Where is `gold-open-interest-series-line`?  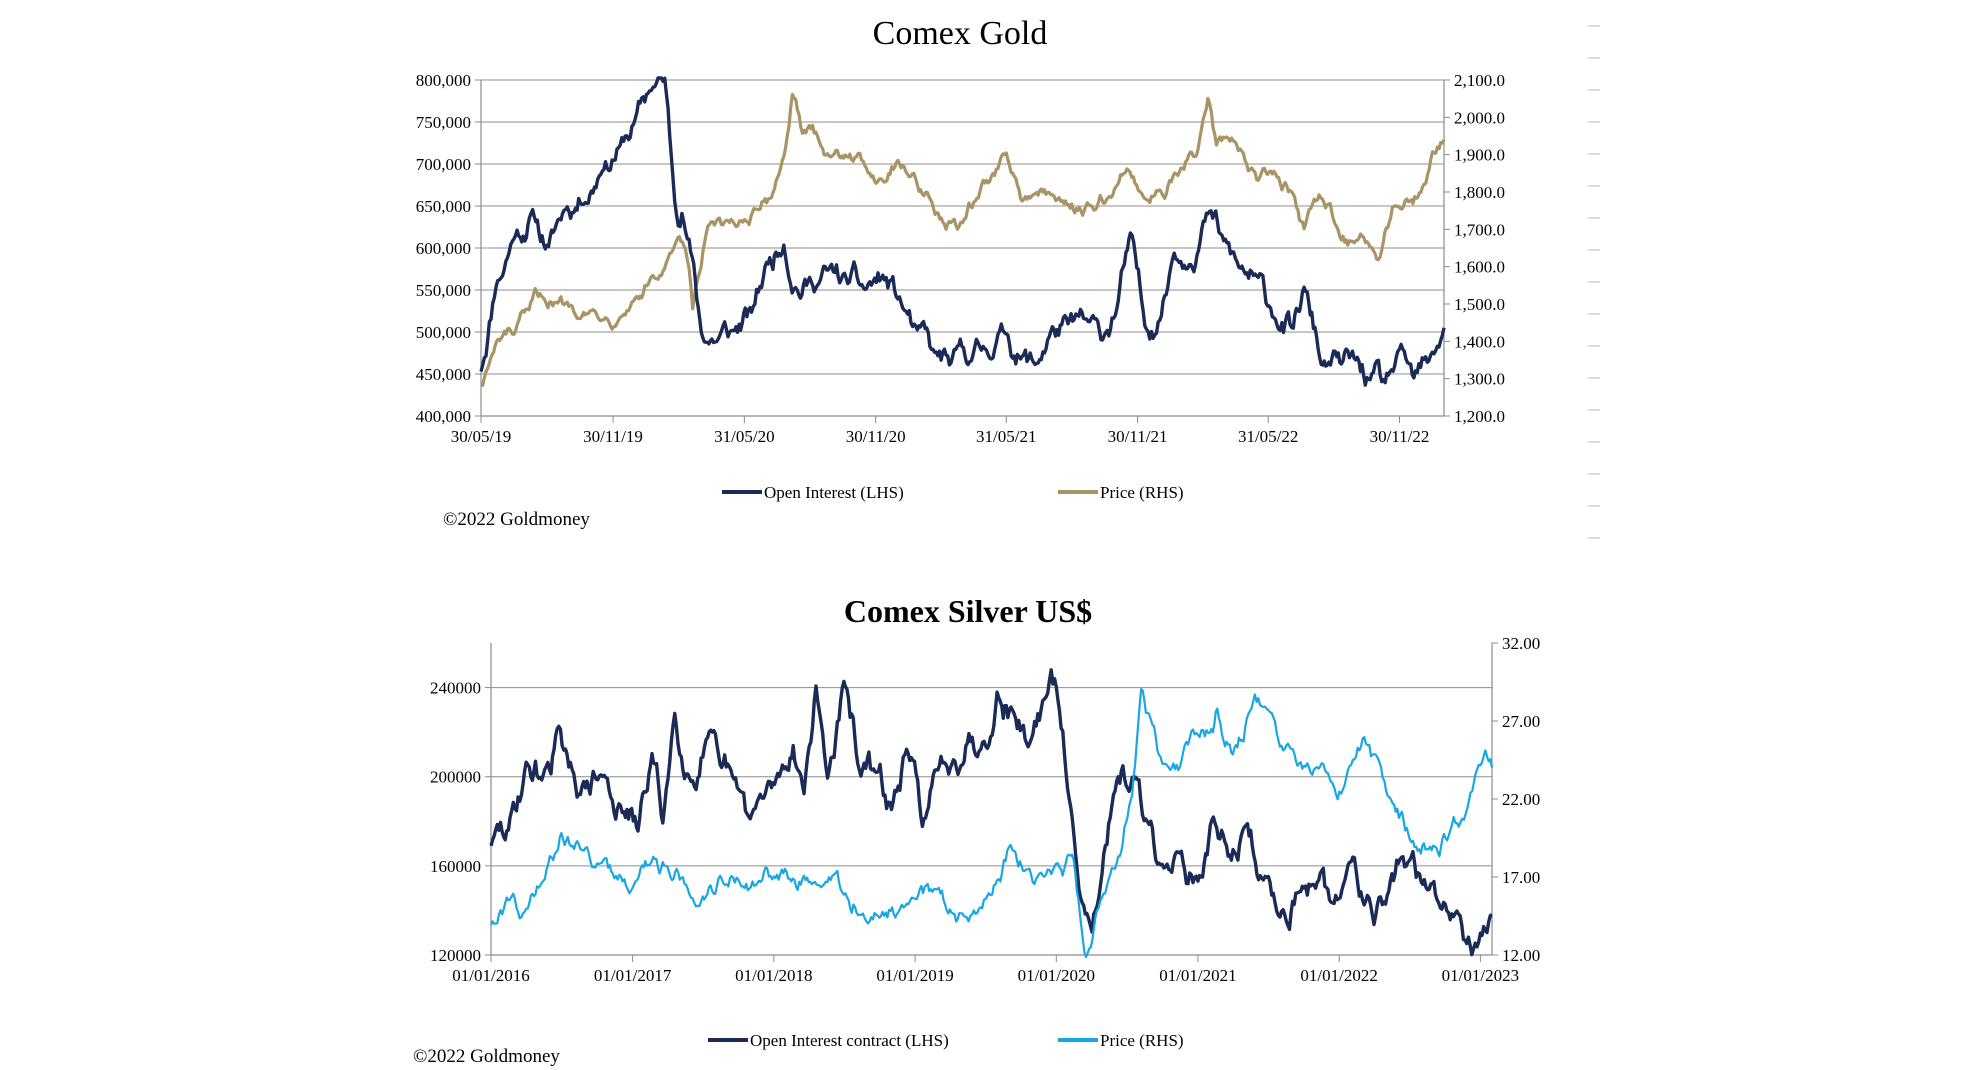 gold-open-interest-series-line is located at coordinates (962, 231).